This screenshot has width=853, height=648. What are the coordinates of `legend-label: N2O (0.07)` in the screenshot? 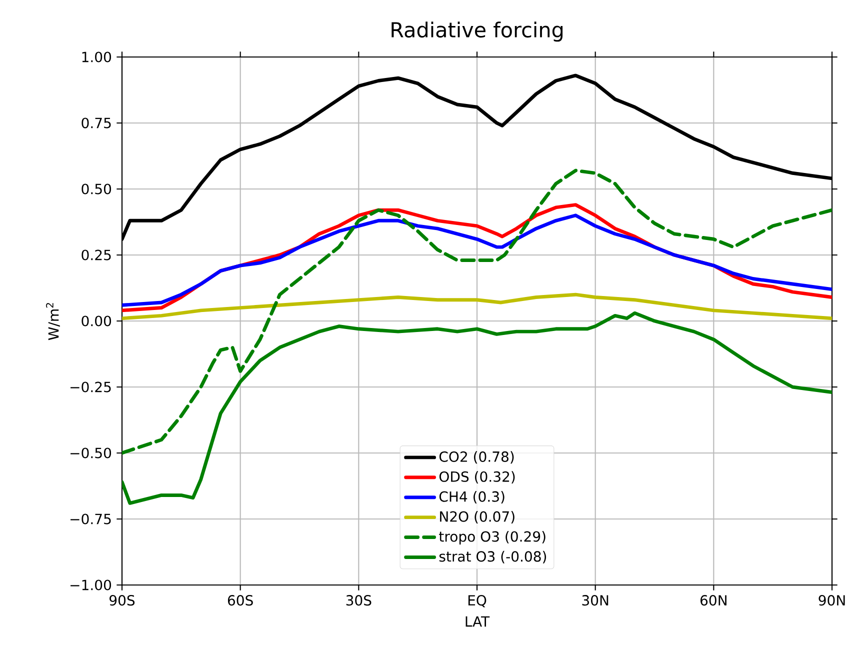 It's located at (477, 517).